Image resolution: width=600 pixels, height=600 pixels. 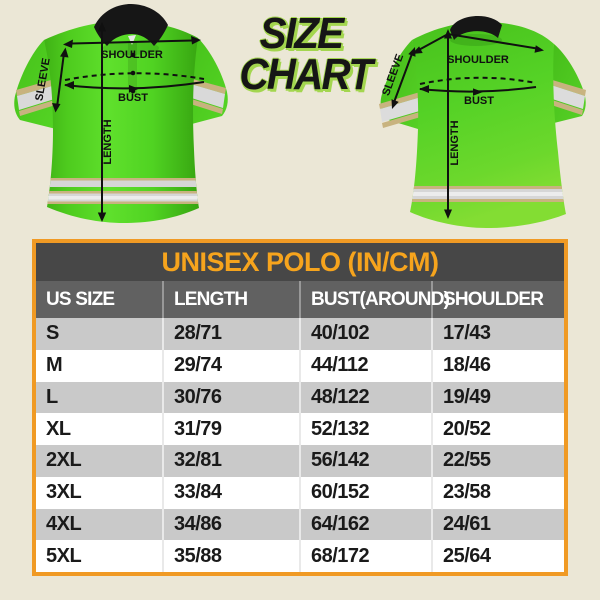 I want to click on table-row-5xl: 5XL 35/88 68/172 25/64, so click(x=300, y=556).